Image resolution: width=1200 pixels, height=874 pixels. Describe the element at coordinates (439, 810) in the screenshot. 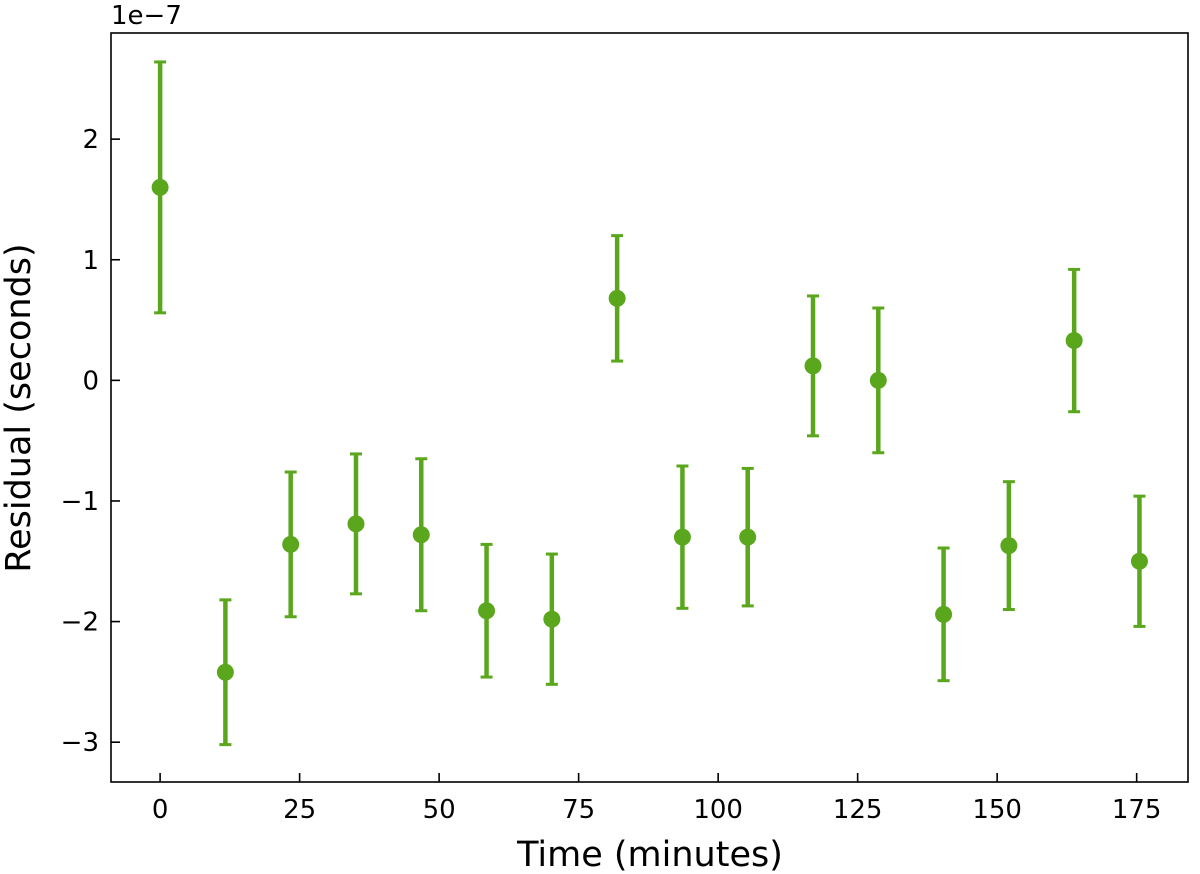

I see `x-tick-label: 50` at that location.